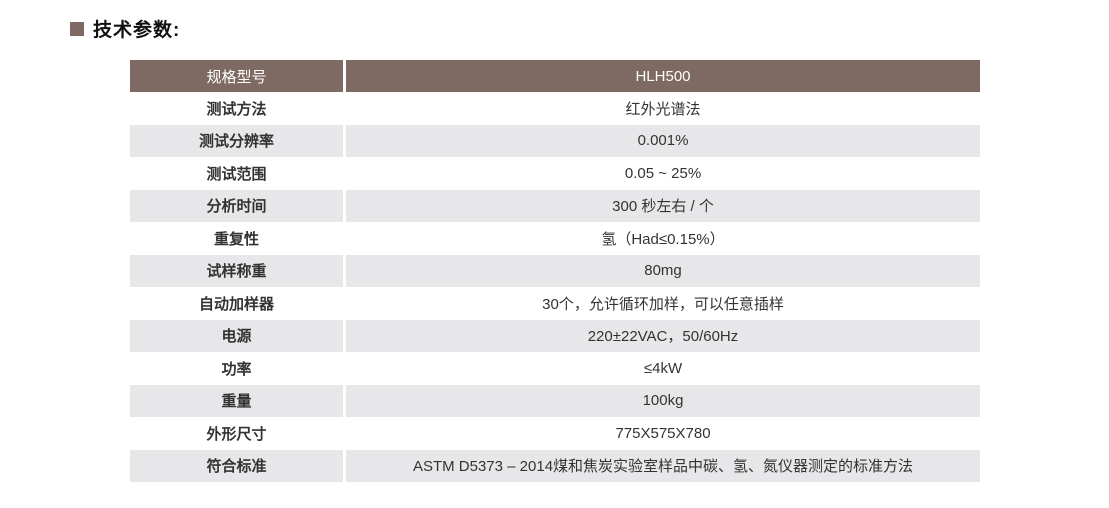 The width and height of the screenshot is (1109, 508). I want to click on table-row: 分析时间 300 秒左右 / 个, so click(555, 205).